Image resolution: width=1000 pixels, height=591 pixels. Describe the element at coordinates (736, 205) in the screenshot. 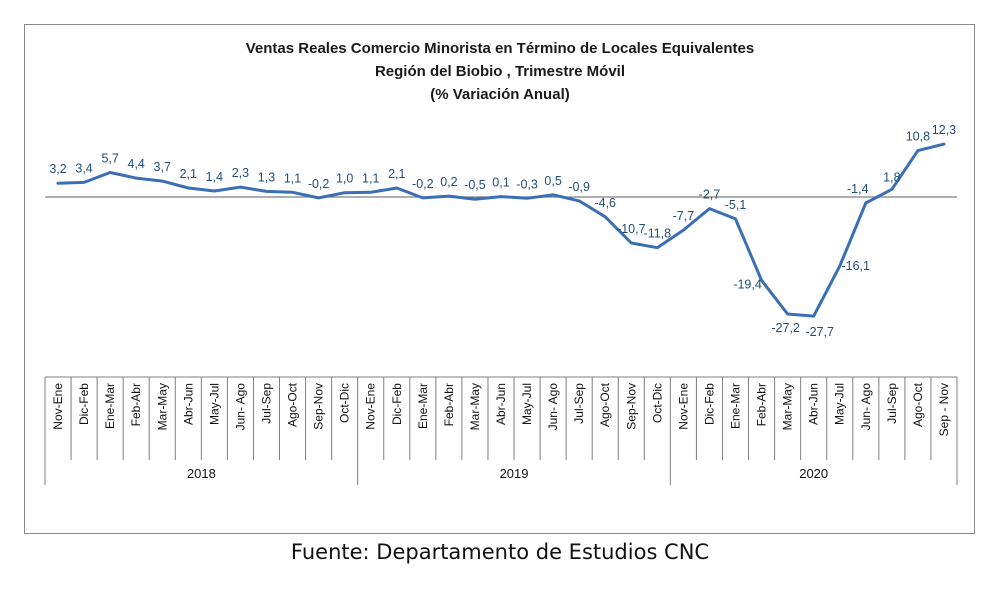

I see `data-label: -5,1` at that location.